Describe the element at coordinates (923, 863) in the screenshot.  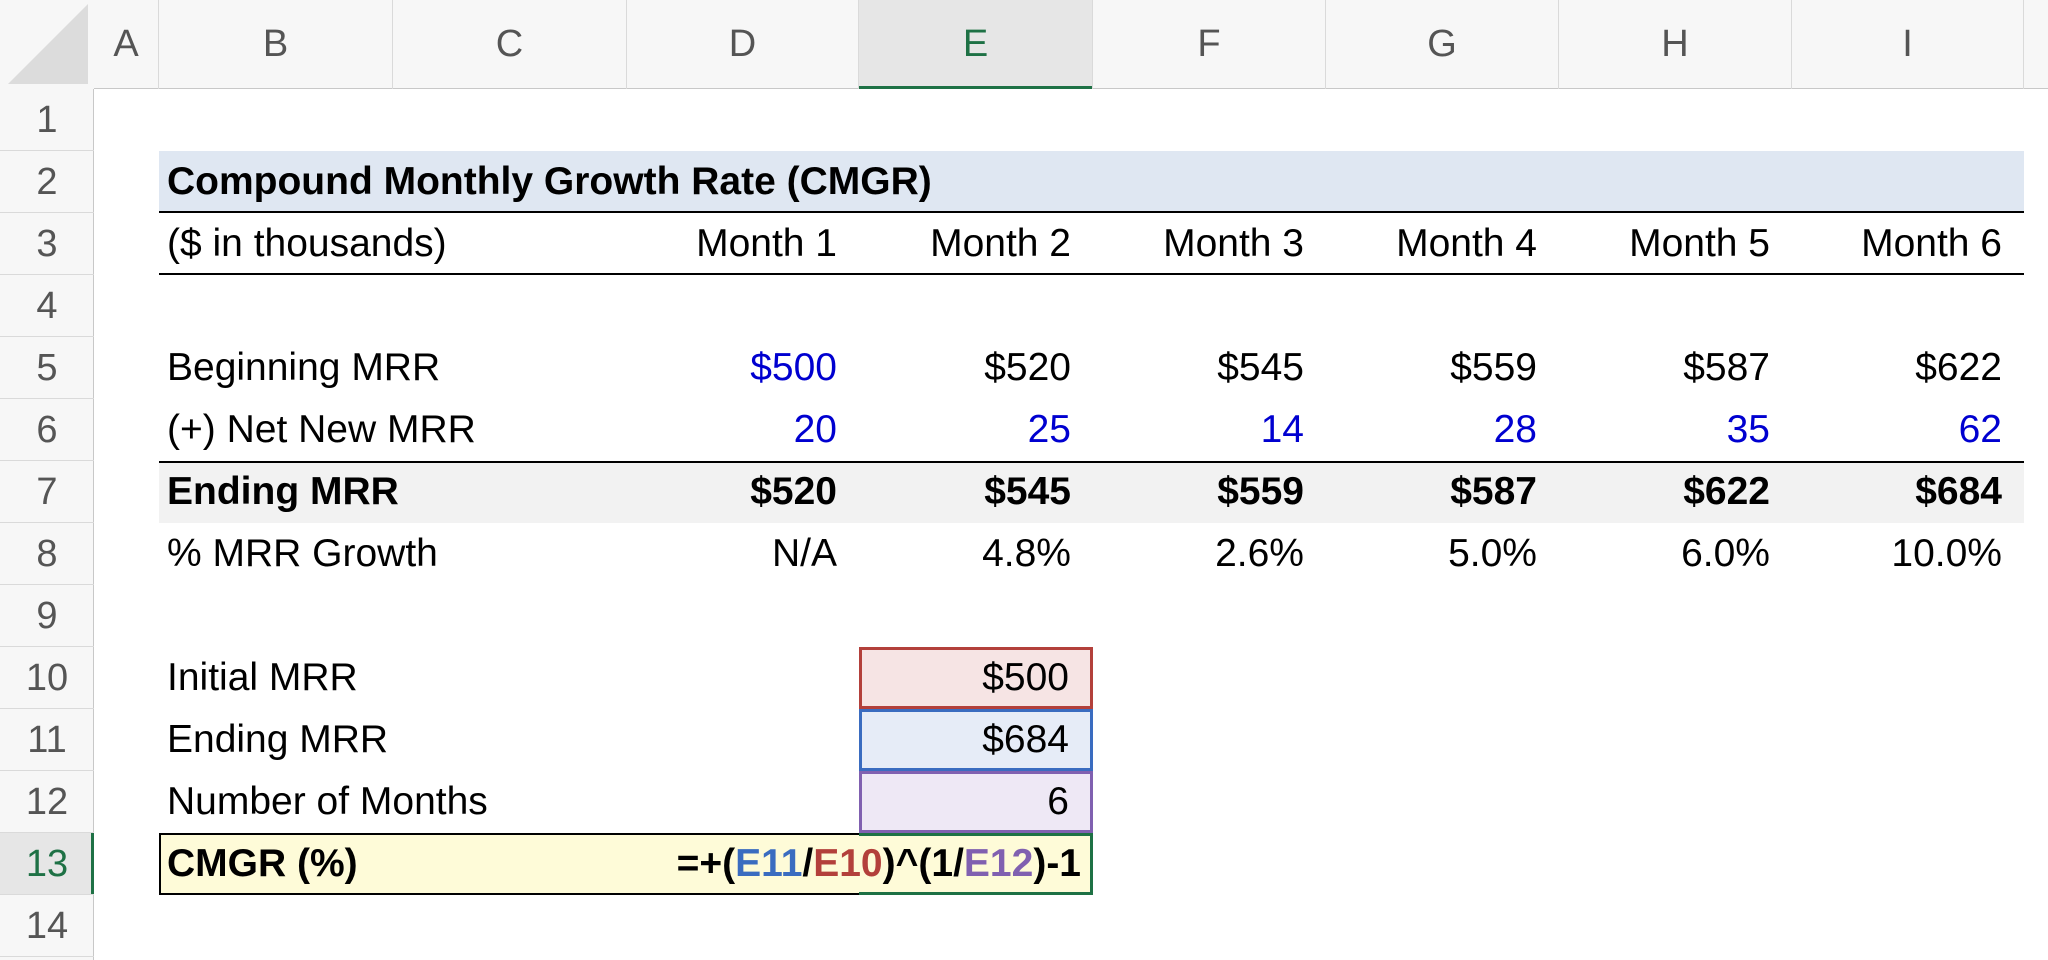
I see `formula-part: )^(1/` at that location.